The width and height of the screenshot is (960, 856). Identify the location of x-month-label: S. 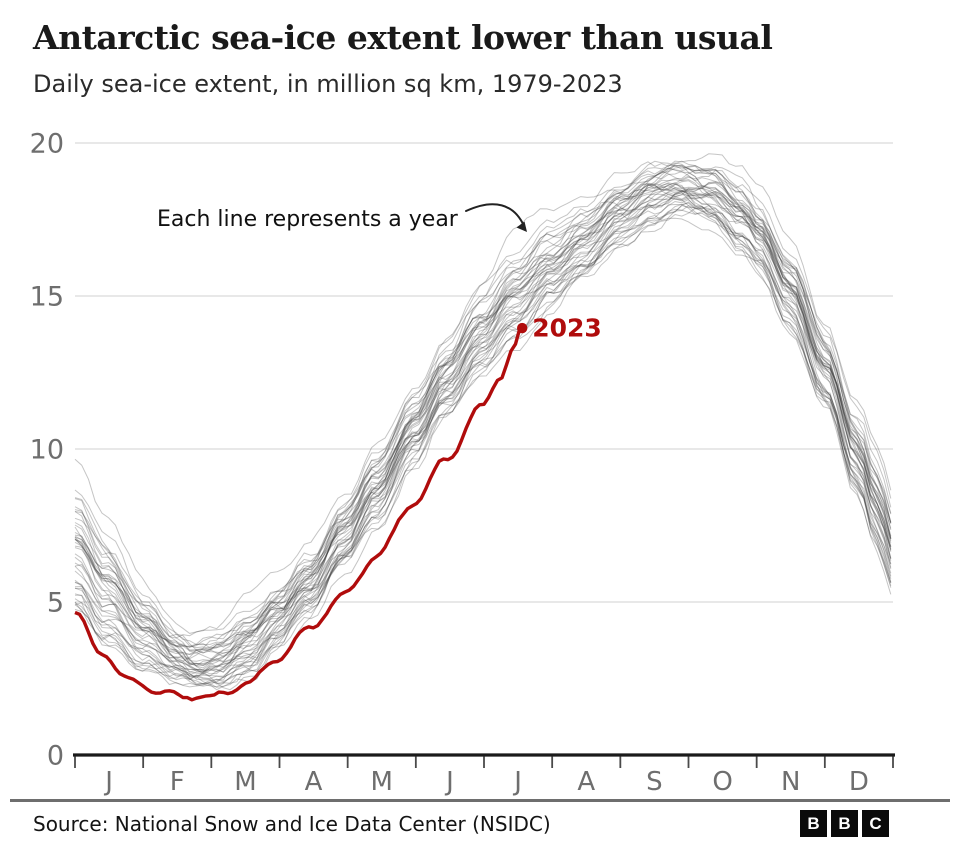
(654, 782).